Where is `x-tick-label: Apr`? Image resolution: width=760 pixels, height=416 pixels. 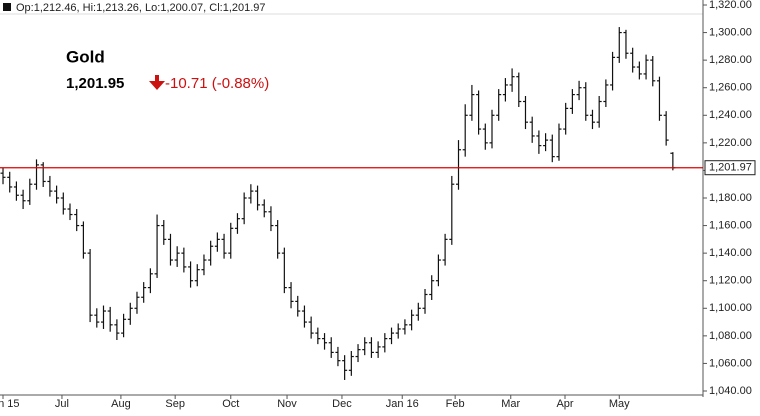 x-tick-label: Apr is located at coordinates (564, 404).